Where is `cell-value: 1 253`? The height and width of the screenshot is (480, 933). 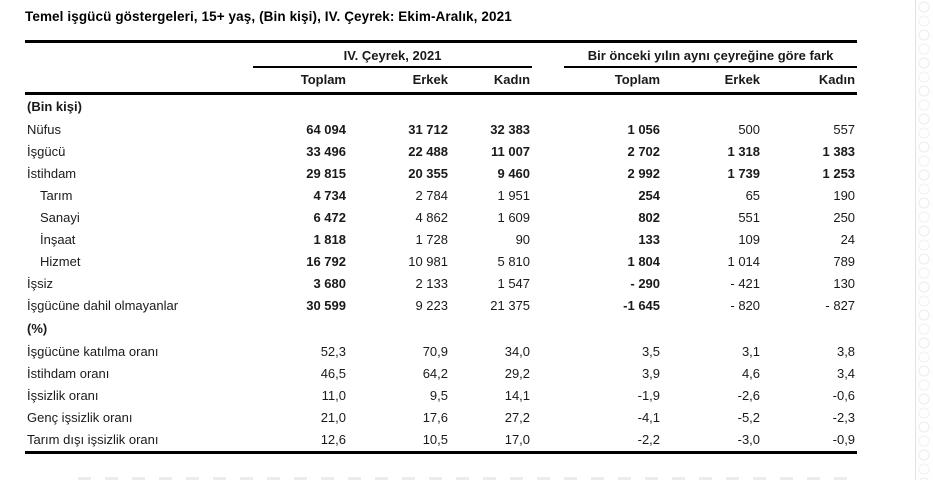
cell-value: 1 253 is located at coordinates (839, 173).